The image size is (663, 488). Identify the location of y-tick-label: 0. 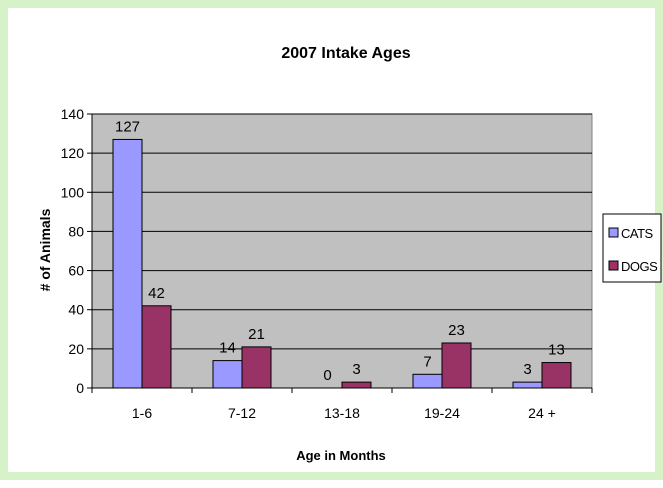
(80, 388).